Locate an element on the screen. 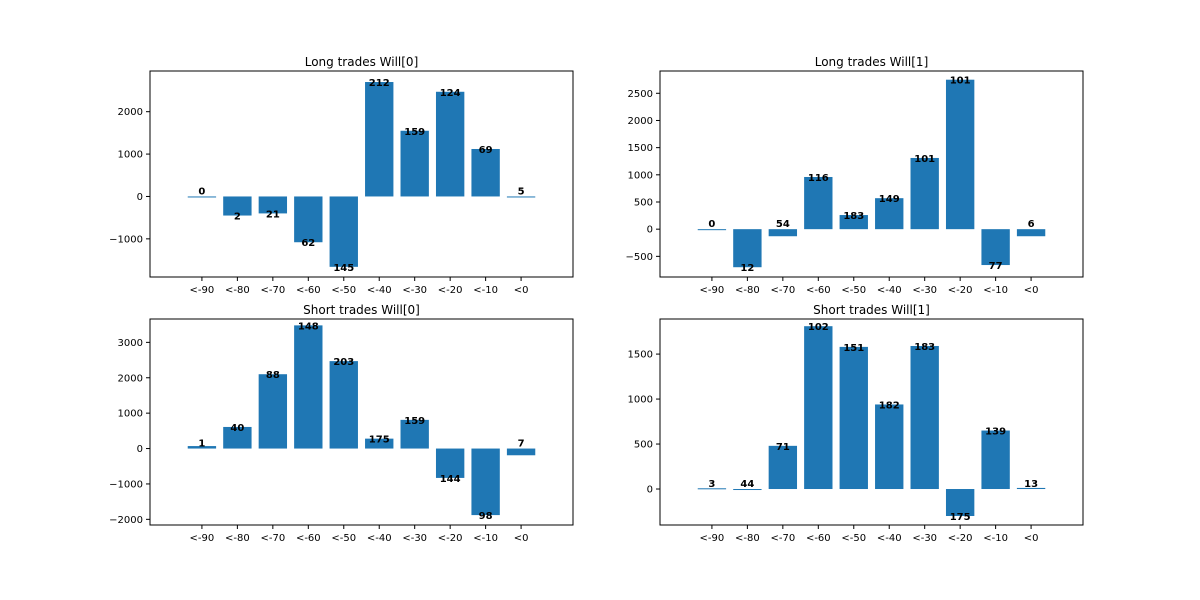 The height and width of the screenshot is (600, 1200). data-label: 1 is located at coordinates (201, 444).